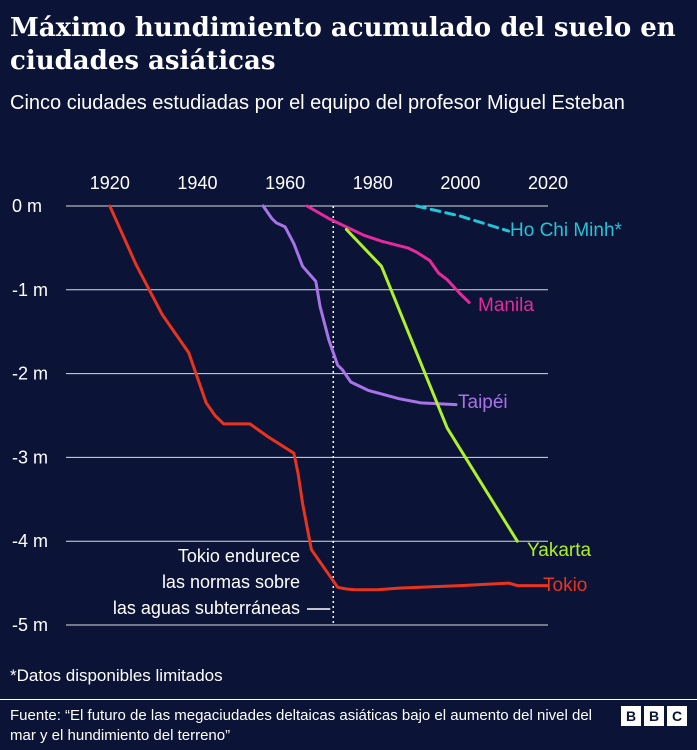  I want to click on series-label-taip-i: Taipéi, so click(483, 402).